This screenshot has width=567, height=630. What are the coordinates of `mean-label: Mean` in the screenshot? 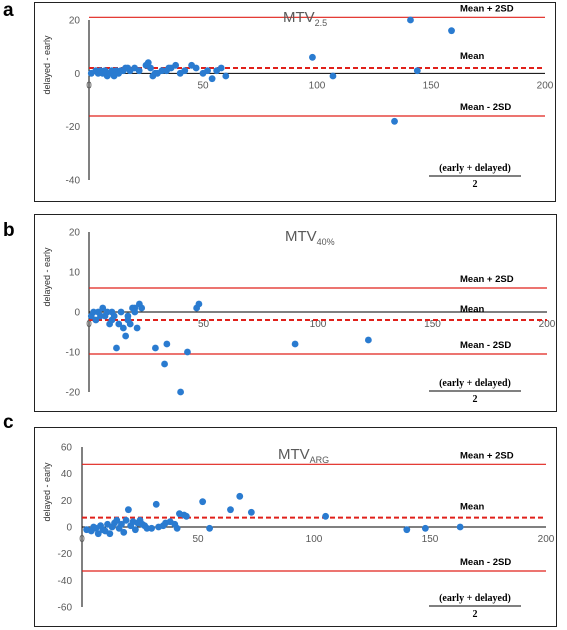 It's located at (472, 507).